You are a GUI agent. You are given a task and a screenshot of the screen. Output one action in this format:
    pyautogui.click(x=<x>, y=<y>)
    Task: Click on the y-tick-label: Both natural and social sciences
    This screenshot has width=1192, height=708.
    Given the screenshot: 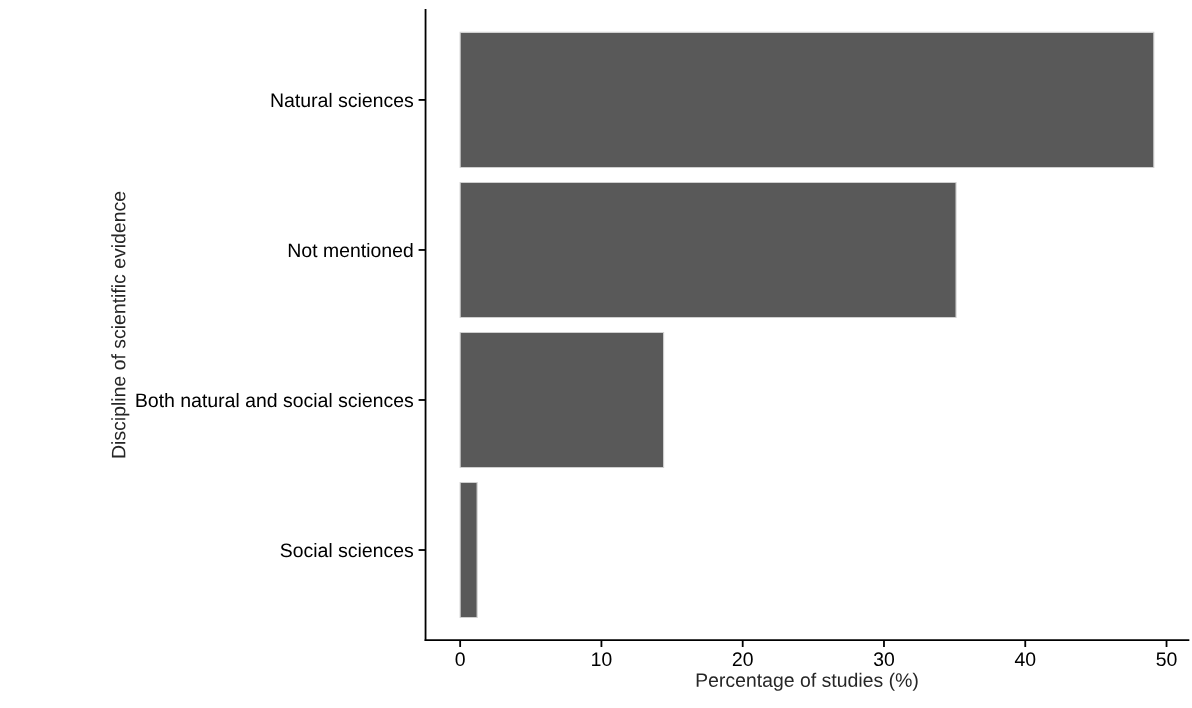 What is the action you would take?
    pyautogui.click(x=275, y=400)
    